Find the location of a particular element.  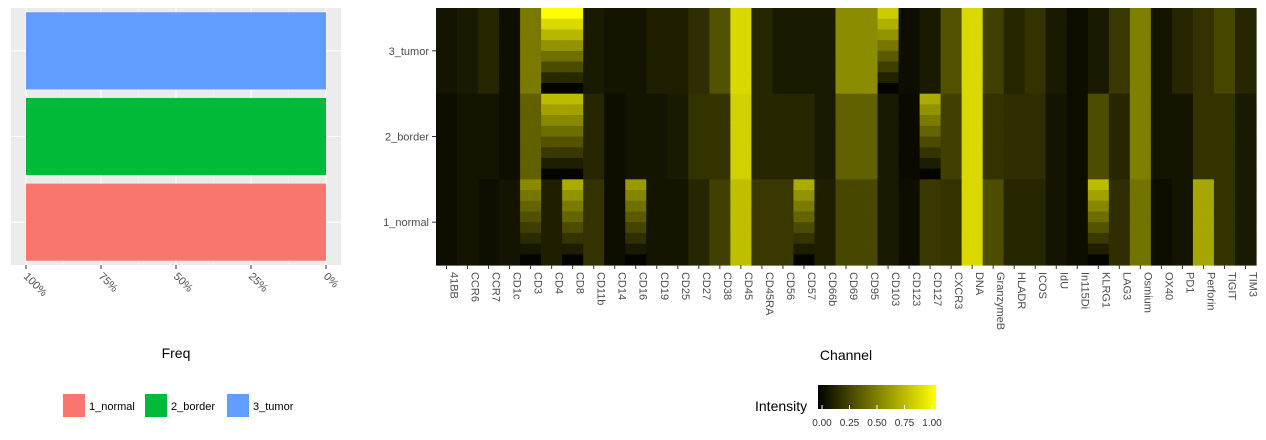

channel-tick-label: CD11b is located at coordinates (601, 288).